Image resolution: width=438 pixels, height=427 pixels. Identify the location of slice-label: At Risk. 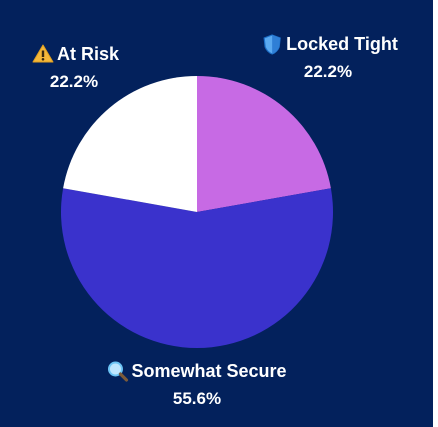
(88, 54).